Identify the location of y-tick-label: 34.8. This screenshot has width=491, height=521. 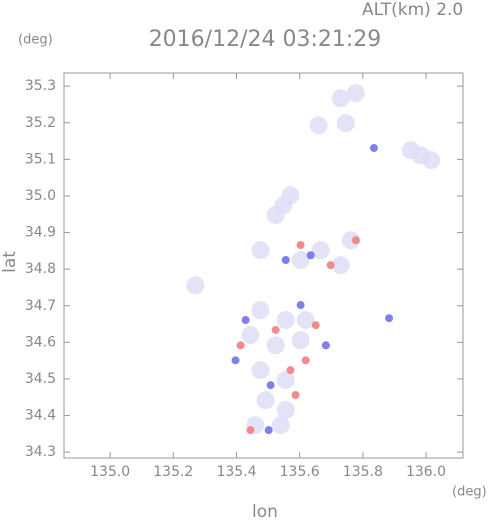
(40, 269).